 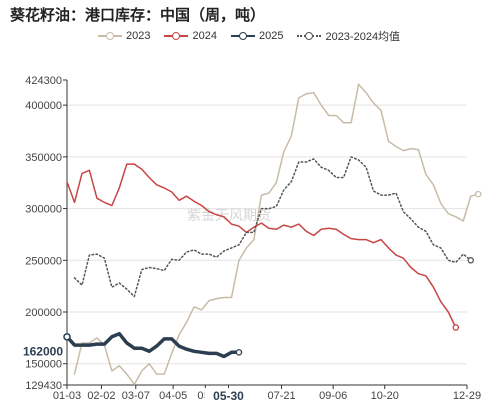 What do you see at coordinates (124, 36) in the screenshot?
I see `legend-item-2023: 2023` at bounding box center [124, 36].